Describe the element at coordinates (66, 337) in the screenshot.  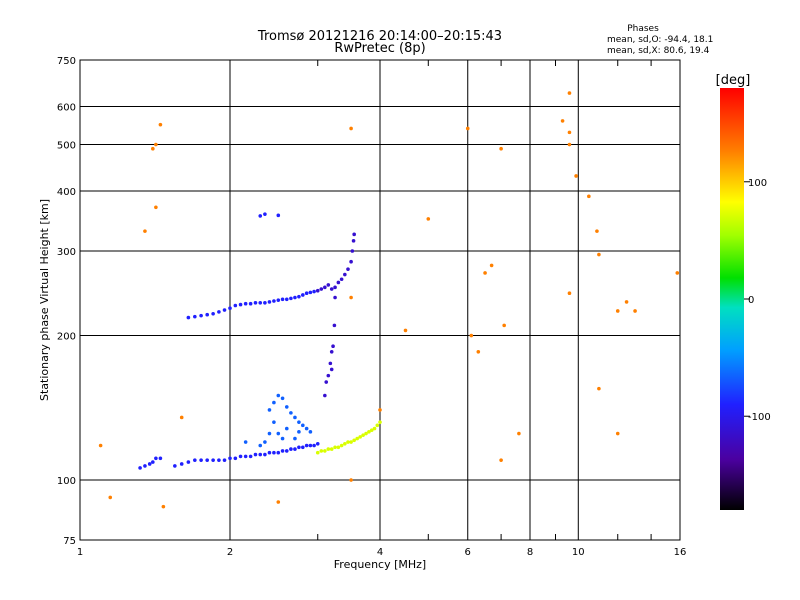
I see `y-tick-label: 200` at that location.